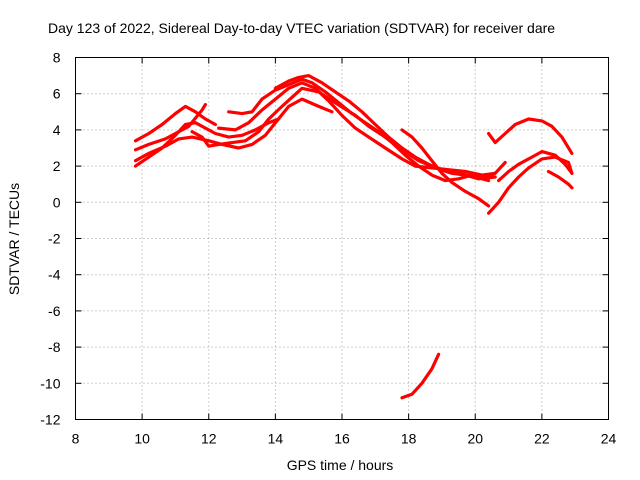 This screenshot has height=480, width=640. Describe the element at coordinates (142, 439) in the screenshot. I see `x-tick-label: 10` at that location.